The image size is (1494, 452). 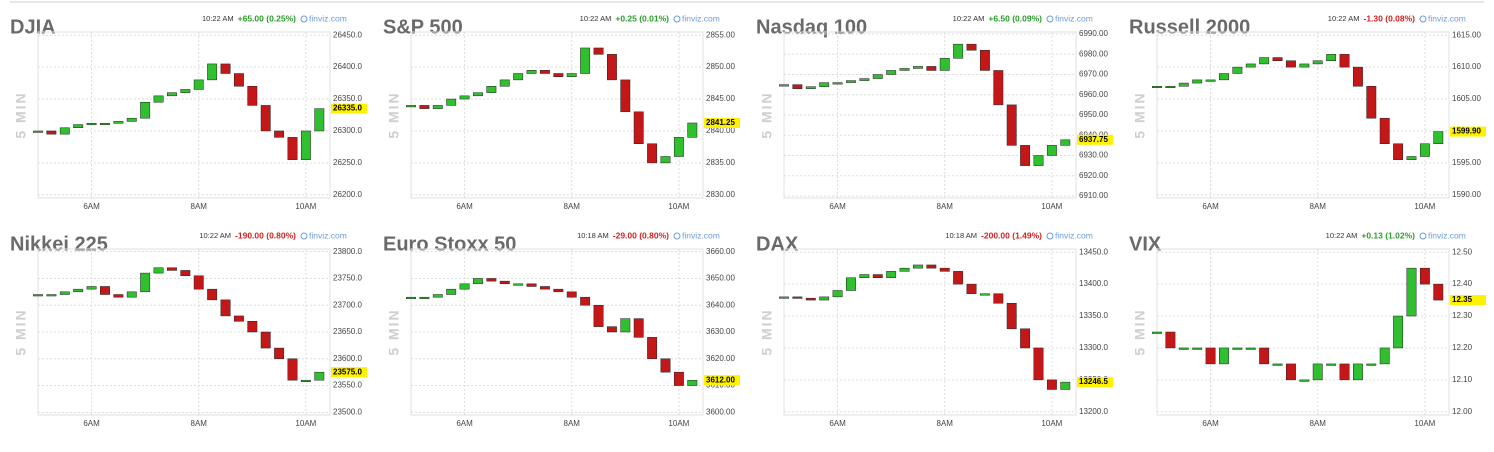 What do you see at coordinates (720, 162) in the screenshot?
I see `y-tick-label: 2835.00` at bounding box center [720, 162].